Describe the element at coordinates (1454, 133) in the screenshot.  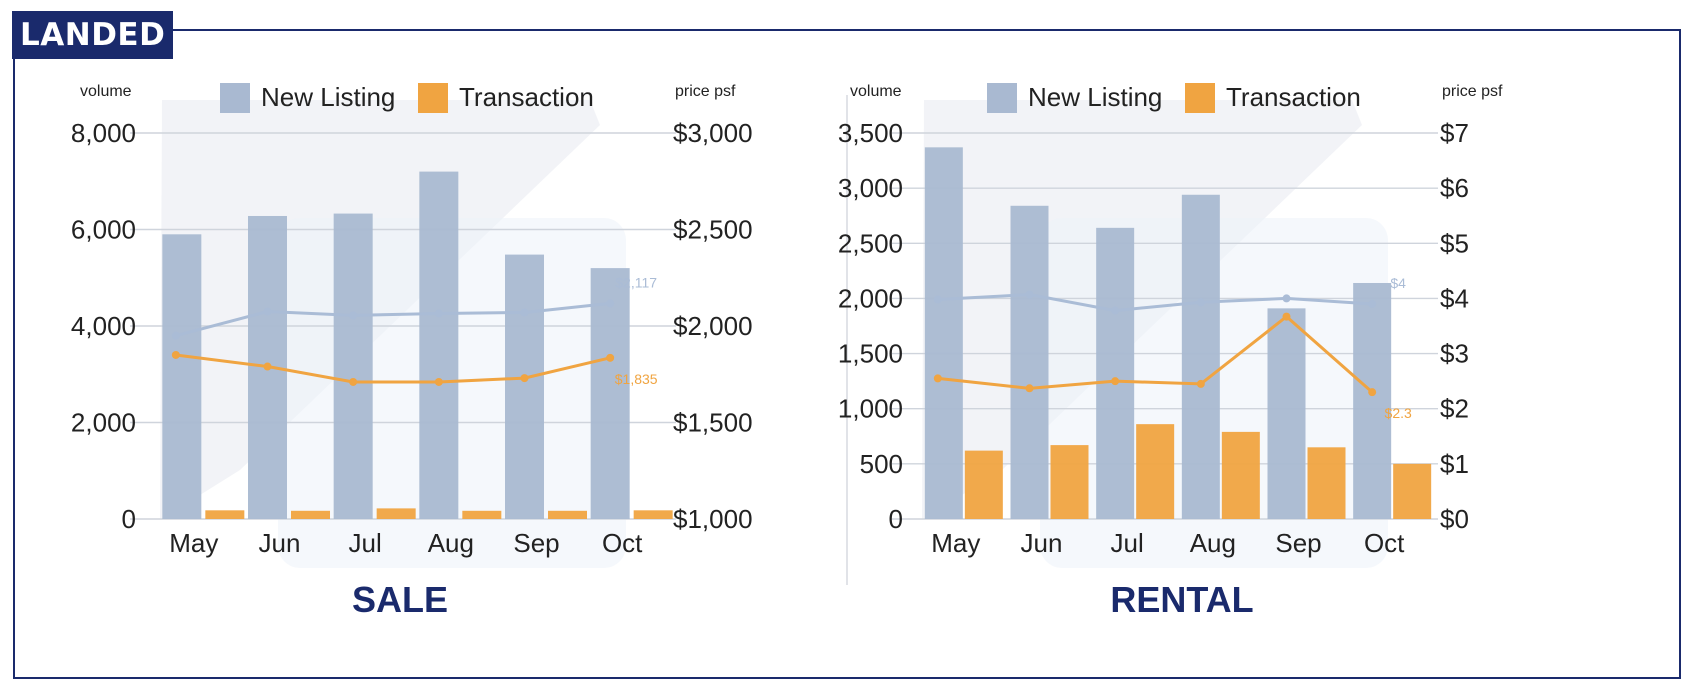
I see `y2-tick-label: $7` at that location.